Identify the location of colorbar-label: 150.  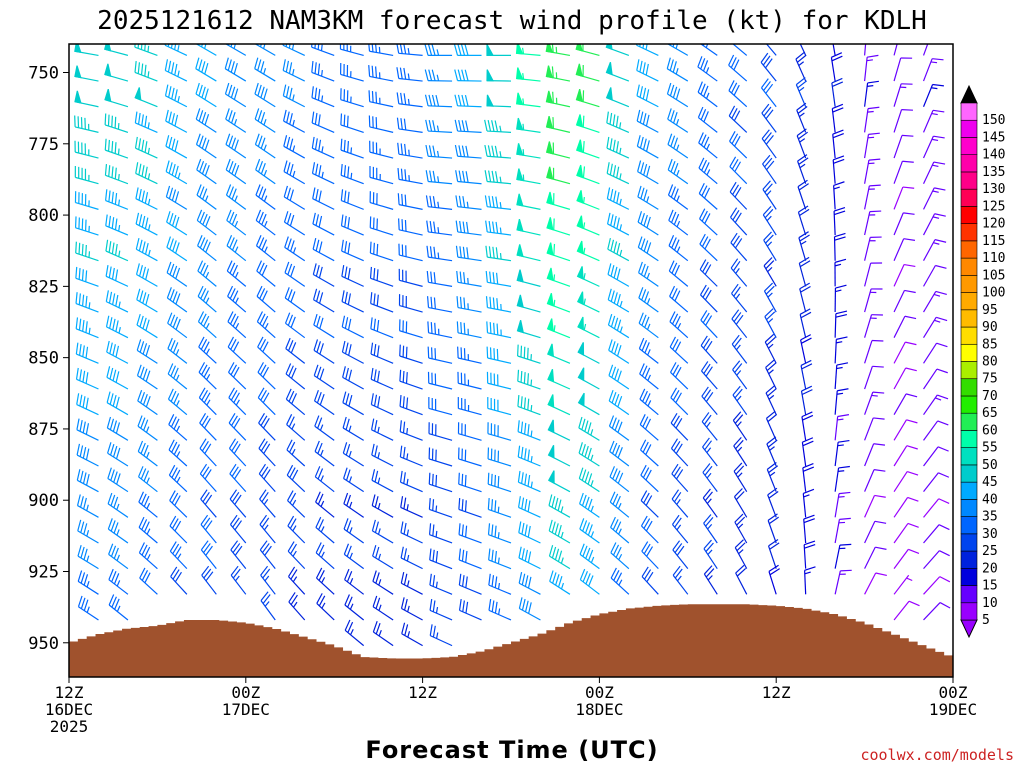
(993, 120).